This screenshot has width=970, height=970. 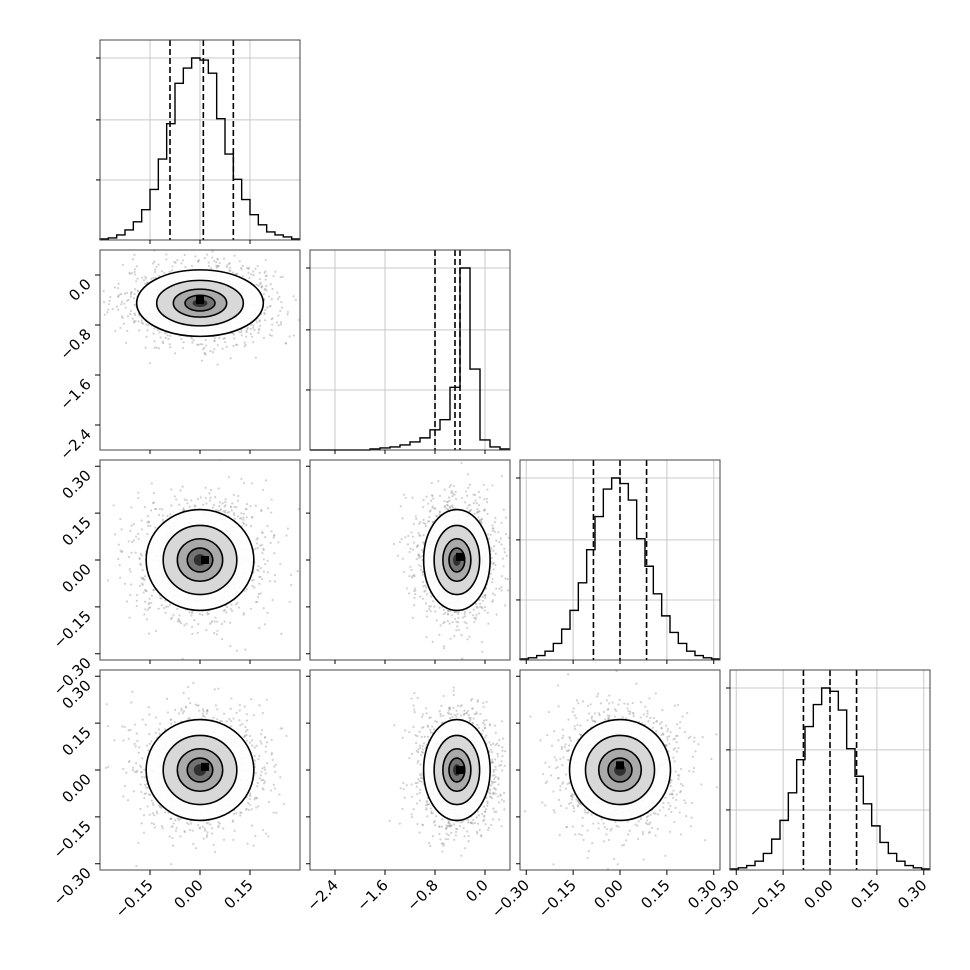 I want to click on contour-line, so click(x=457, y=560).